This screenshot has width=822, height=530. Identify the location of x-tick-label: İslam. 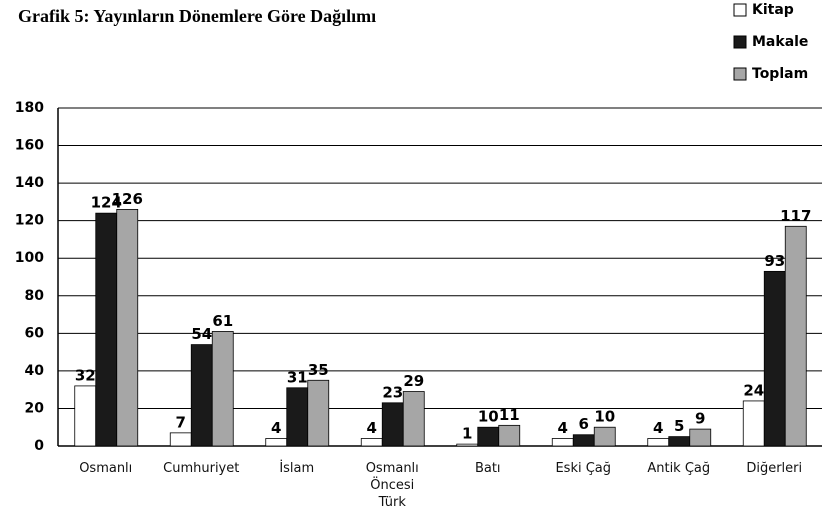
(297, 468).